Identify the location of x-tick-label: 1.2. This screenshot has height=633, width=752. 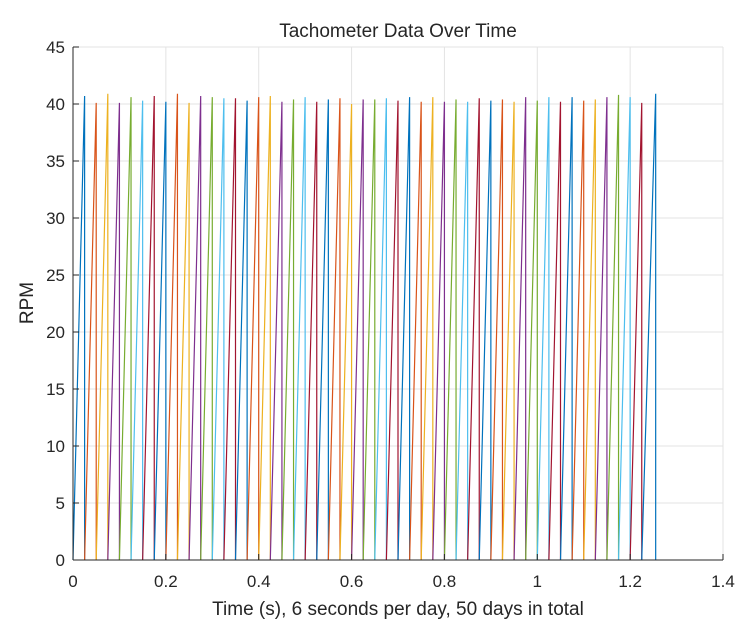
(630, 581).